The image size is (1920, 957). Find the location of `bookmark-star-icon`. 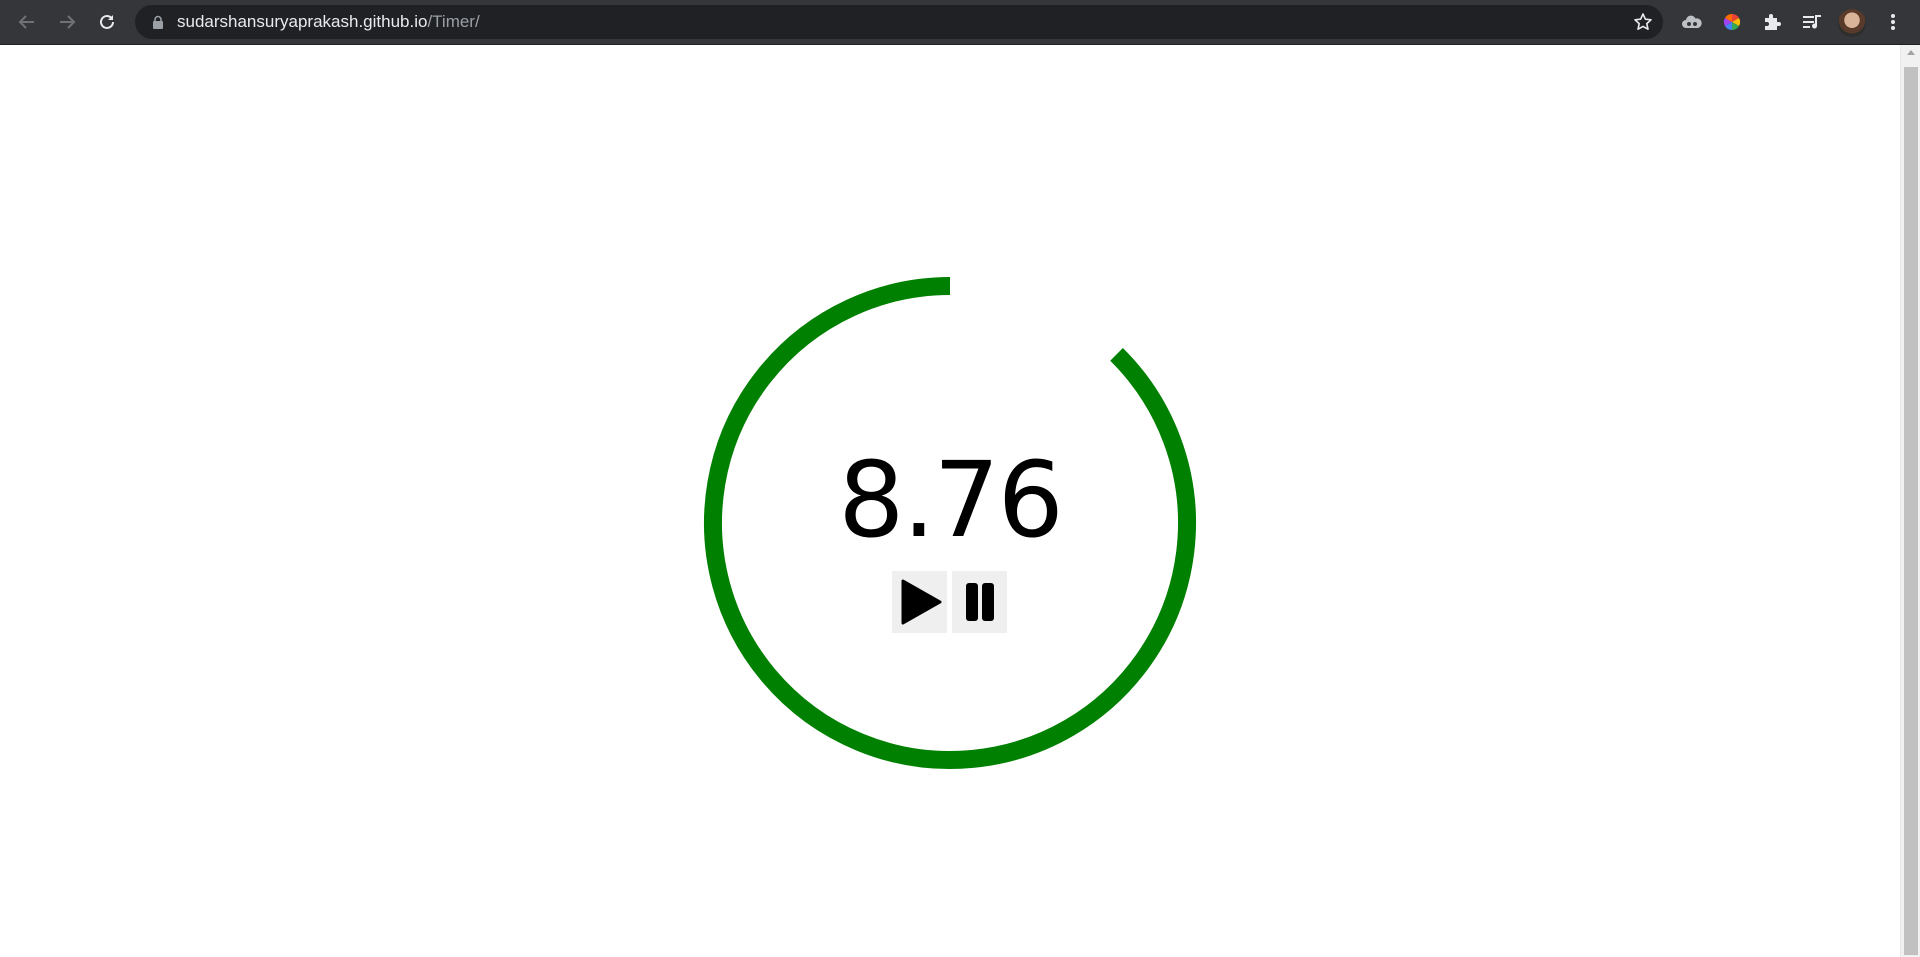

bookmark-star-icon is located at coordinates (1643, 22).